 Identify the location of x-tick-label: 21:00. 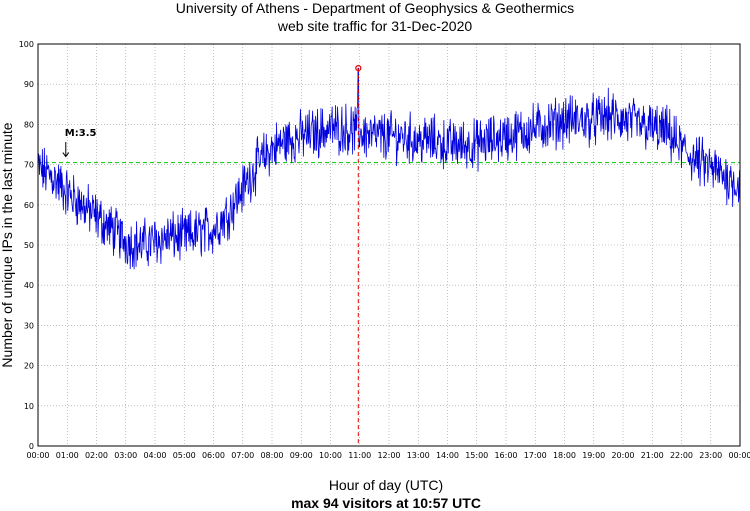
(652, 455).